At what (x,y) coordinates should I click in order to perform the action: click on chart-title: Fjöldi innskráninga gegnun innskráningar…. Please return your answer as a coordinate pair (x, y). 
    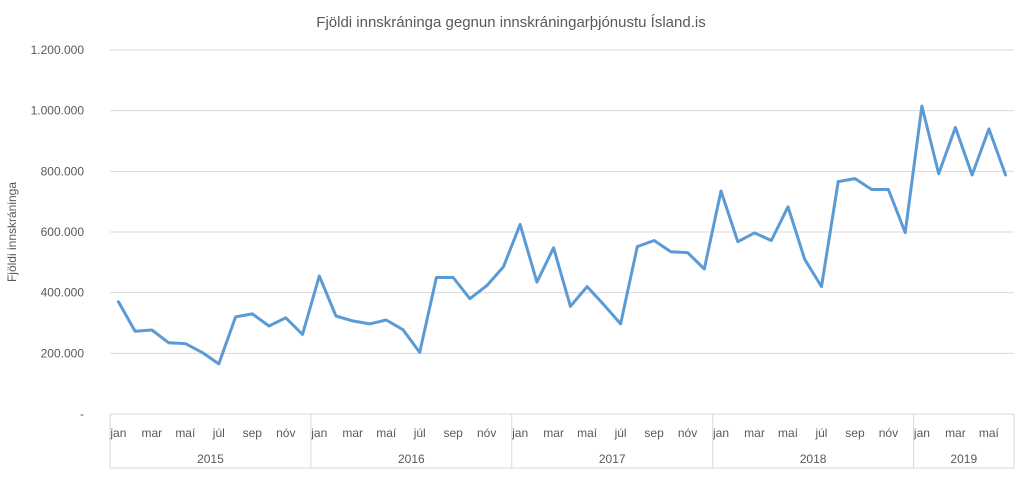
    Looking at the image, I should click on (510, 22).